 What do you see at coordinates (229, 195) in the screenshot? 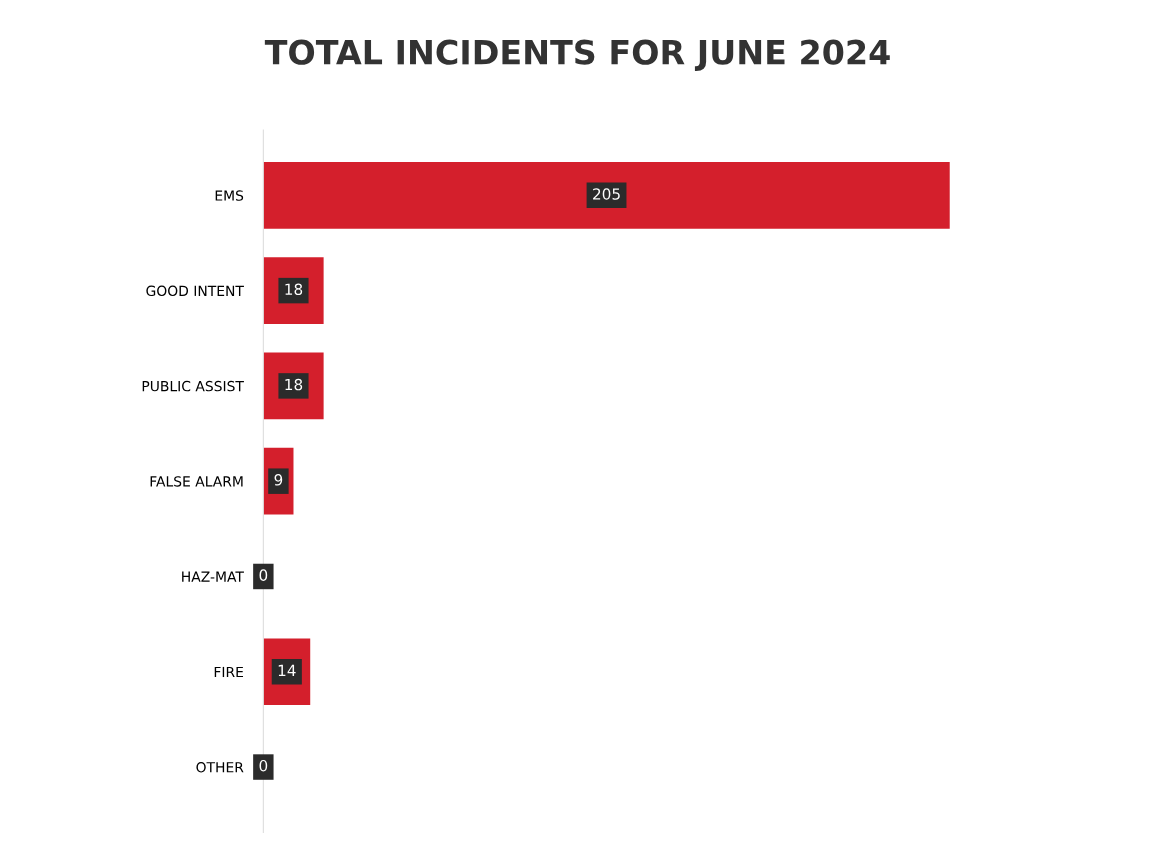
I see `y-tick-label: EMS` at bounding box center [229, 195].